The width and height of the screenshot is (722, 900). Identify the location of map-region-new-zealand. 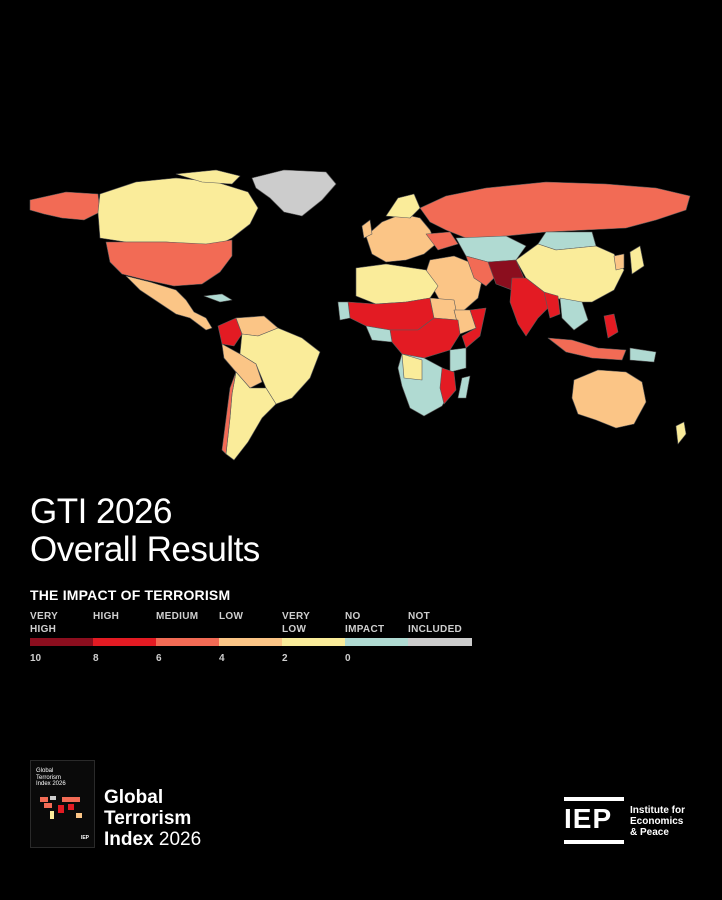
(681, 433).